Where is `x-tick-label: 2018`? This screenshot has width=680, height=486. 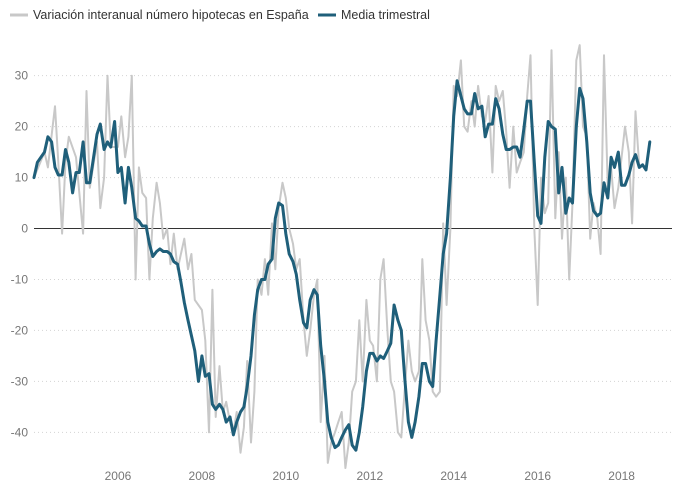
x-tick-label: 2018 is located at coordinates (621, 476).